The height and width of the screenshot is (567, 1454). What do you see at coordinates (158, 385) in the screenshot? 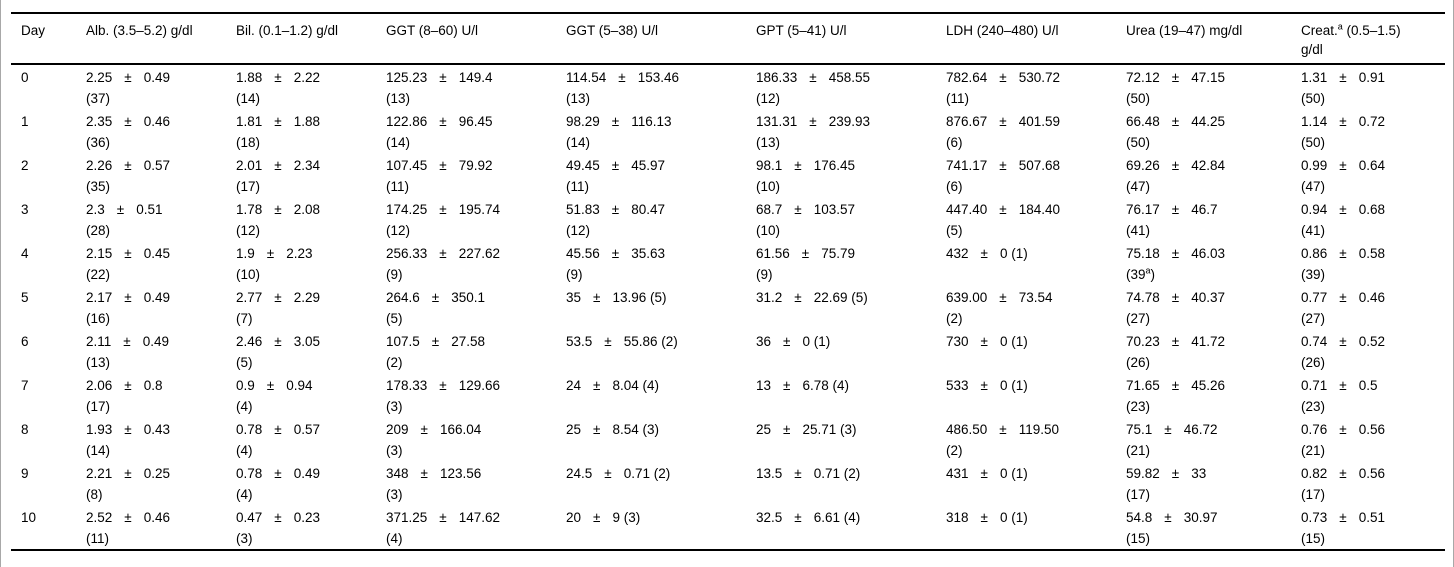
I see `value-line: 2.06 ±0.8` at bounding box center [158, 385].